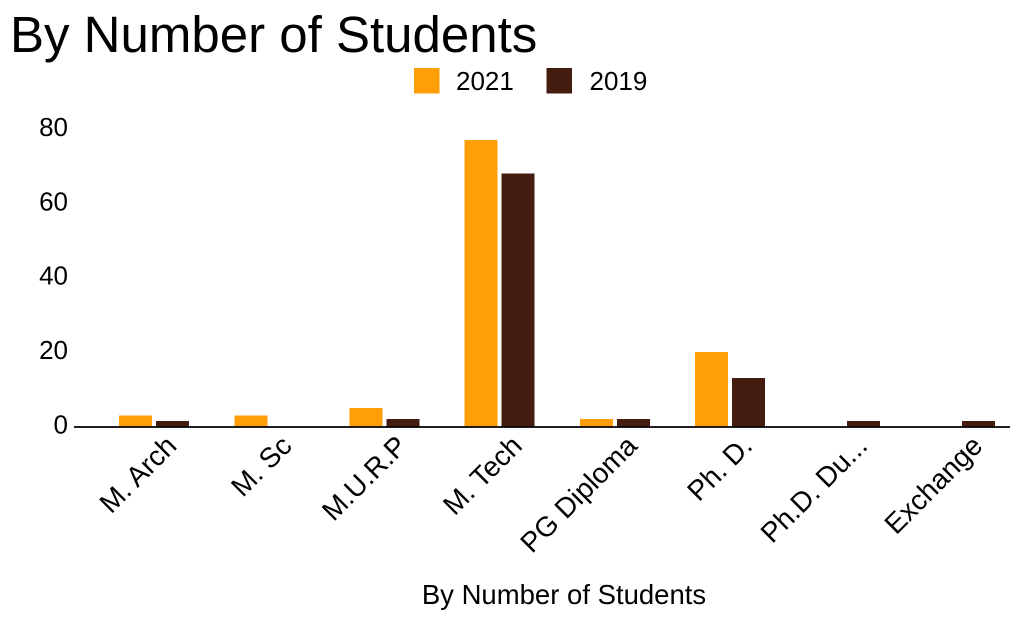  I want to click on legend-swatch-2021, so click(427, 81).